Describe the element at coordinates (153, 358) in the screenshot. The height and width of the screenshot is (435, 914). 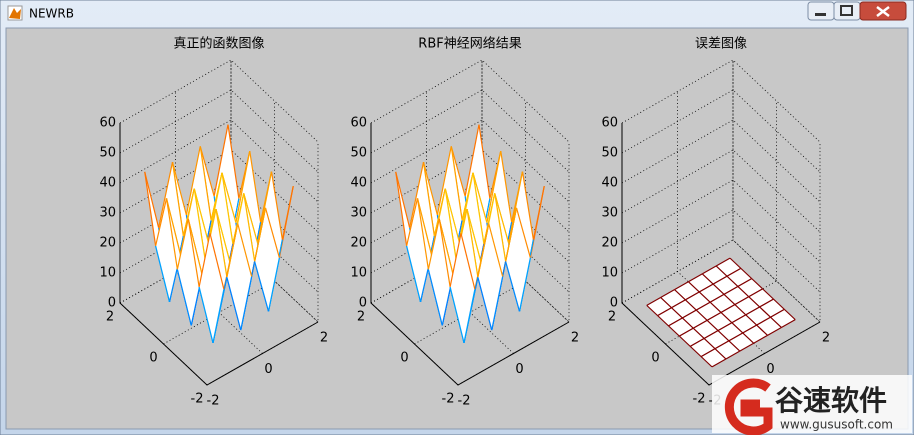
I see `y-tick-label: 0` at that location.